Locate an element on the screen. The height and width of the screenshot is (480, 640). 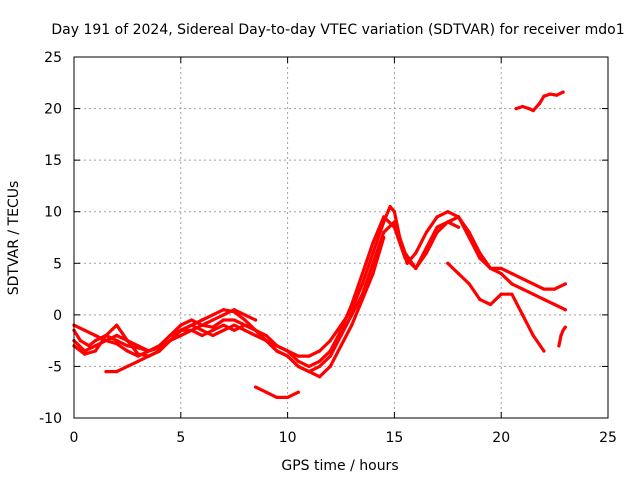
x-axis-title: GPS time / hours is located at coordinates (339, 466).